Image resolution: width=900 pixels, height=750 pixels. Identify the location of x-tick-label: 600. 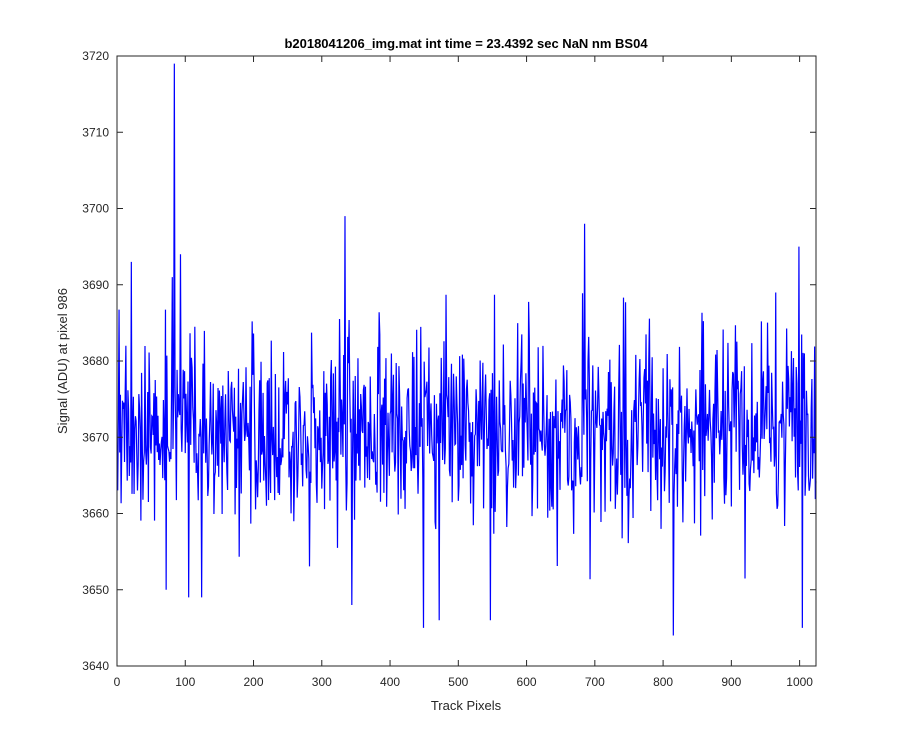
(527, 682).